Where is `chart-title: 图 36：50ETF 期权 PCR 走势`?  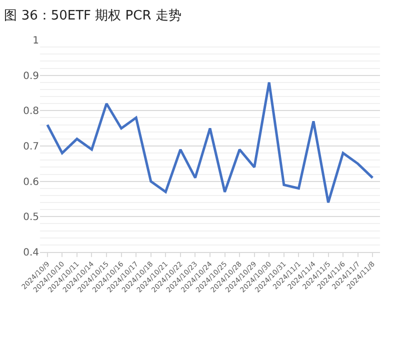
chart-title: 图 36：50ETF 期权 PCR 走势 is located at coordinates (93, 16).